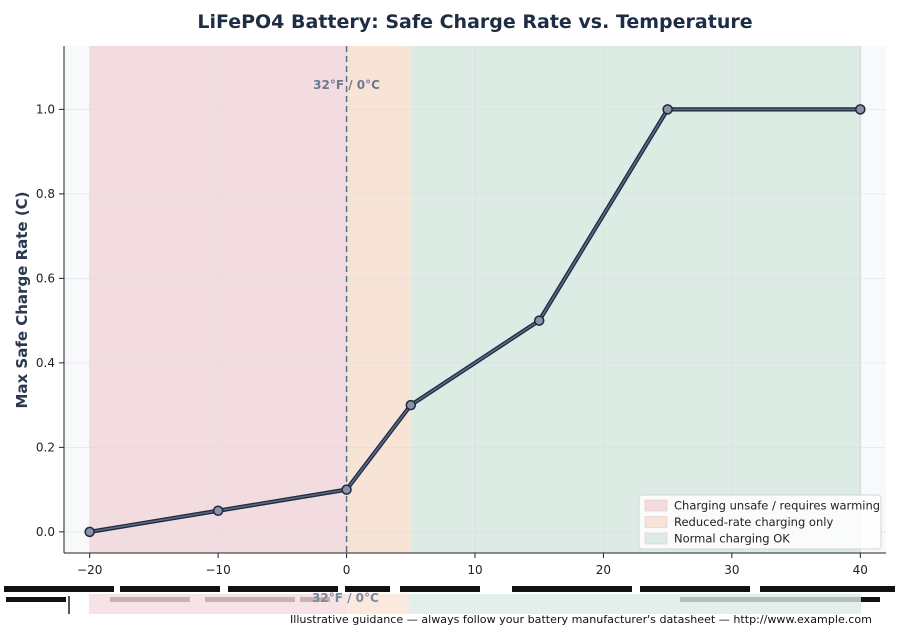  Describe the element at coordinates (345, 598) in the screenshot. I see `footer-garbled-label: 32°F / 0°C` at that location.